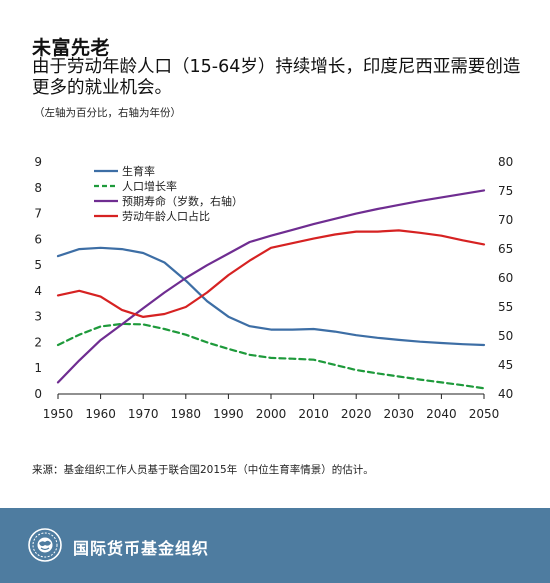 This screenshot has height=583, width=550. I want to click on x-tick-label: 1970, so click(143, 414).